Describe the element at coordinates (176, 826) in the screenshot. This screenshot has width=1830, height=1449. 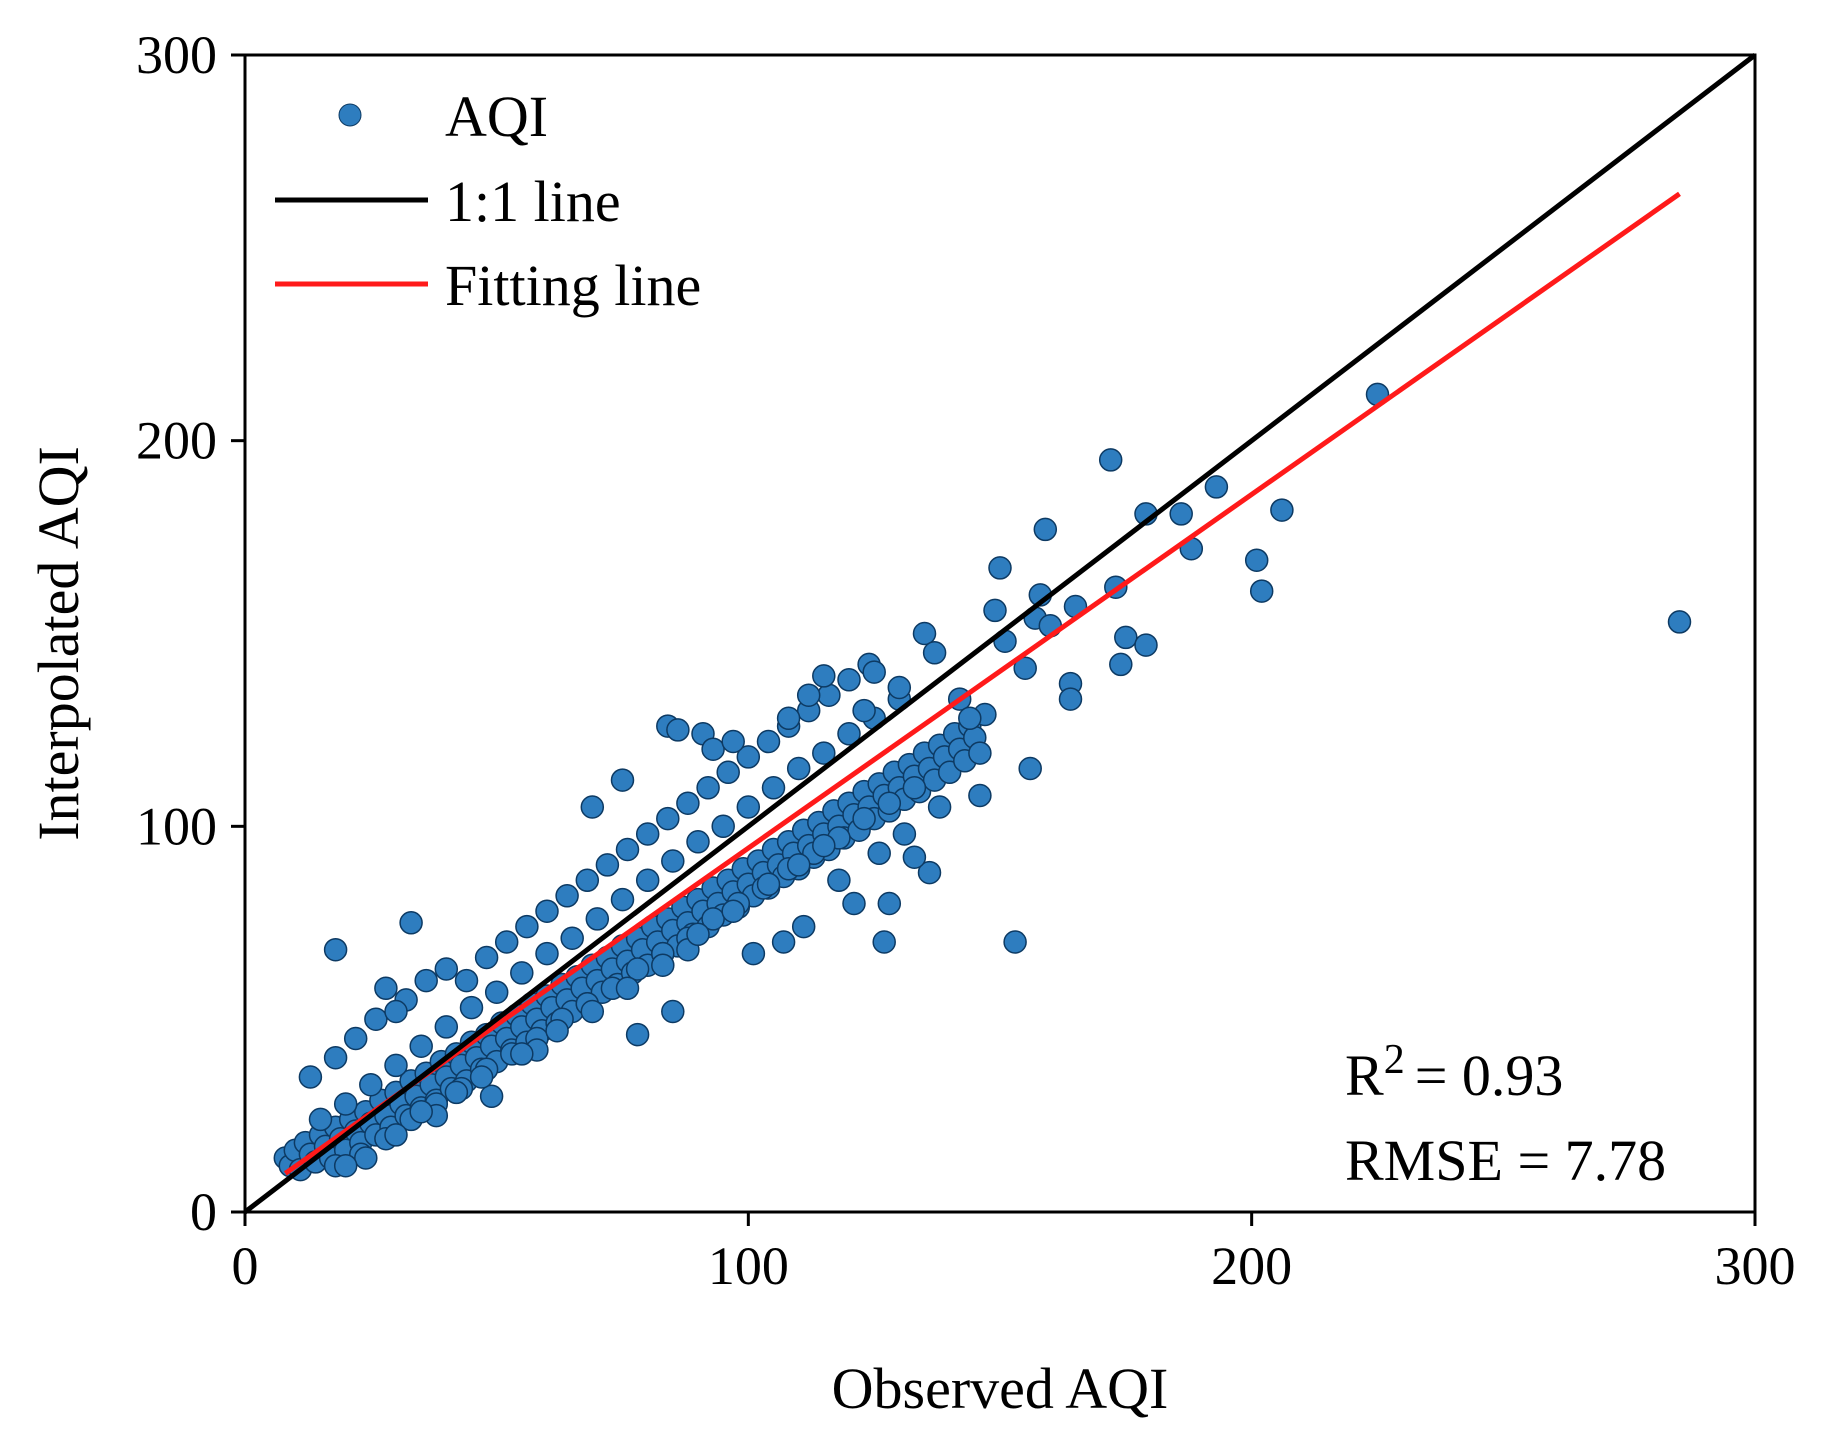
I see `y-tick-label: 100` at that location.